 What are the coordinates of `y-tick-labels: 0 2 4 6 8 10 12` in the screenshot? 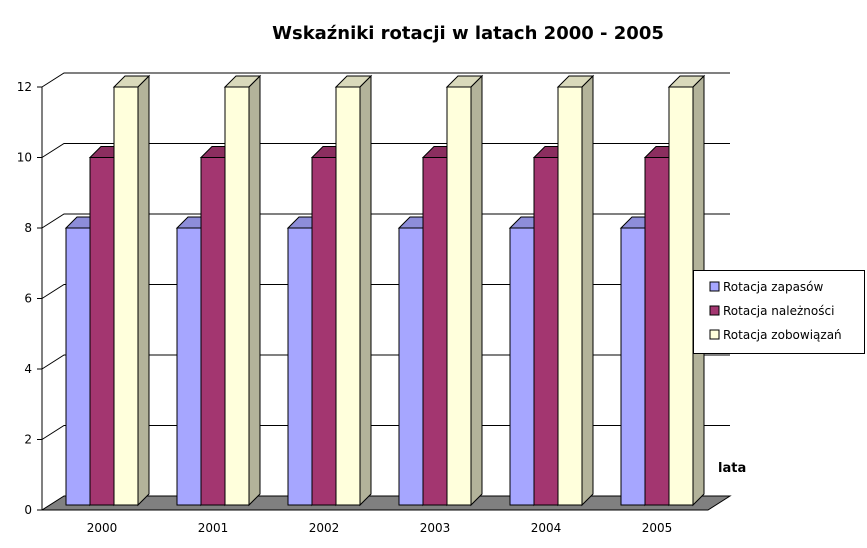 It's located at (24, 298).